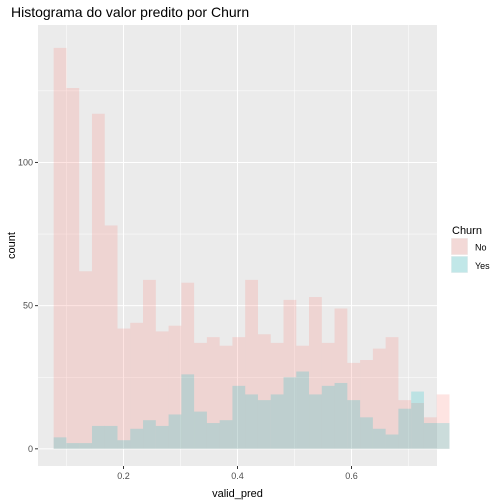  I want to click on x-tick-label: 0.2, so click(123, 476).